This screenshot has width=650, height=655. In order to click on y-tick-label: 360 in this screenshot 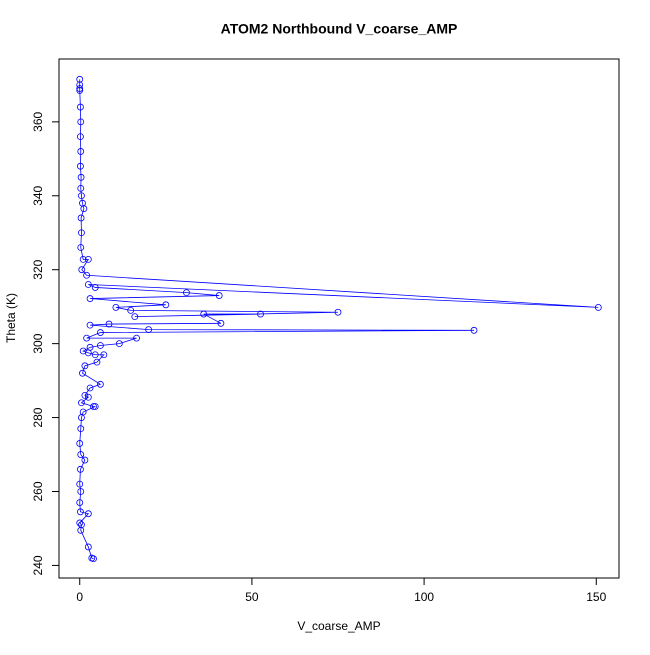, I will do `click(38, 122)`.